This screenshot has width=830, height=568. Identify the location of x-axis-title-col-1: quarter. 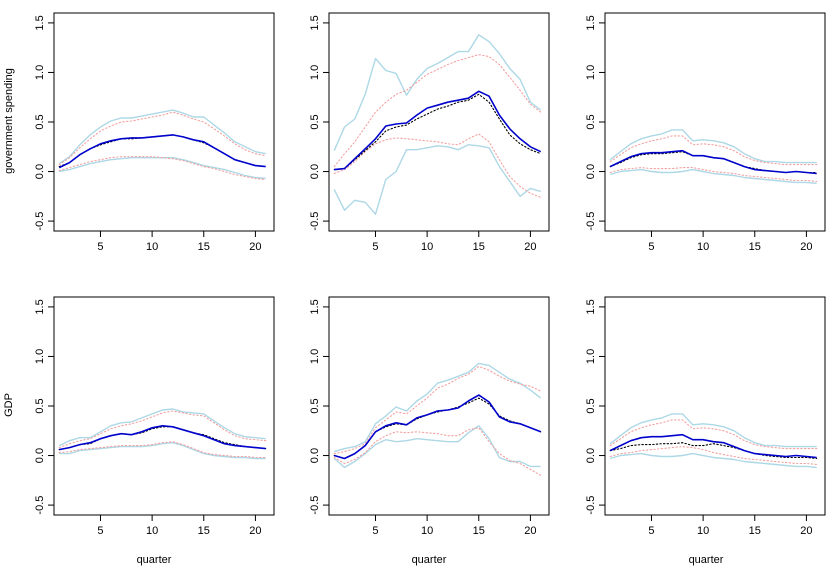
(429, 560).